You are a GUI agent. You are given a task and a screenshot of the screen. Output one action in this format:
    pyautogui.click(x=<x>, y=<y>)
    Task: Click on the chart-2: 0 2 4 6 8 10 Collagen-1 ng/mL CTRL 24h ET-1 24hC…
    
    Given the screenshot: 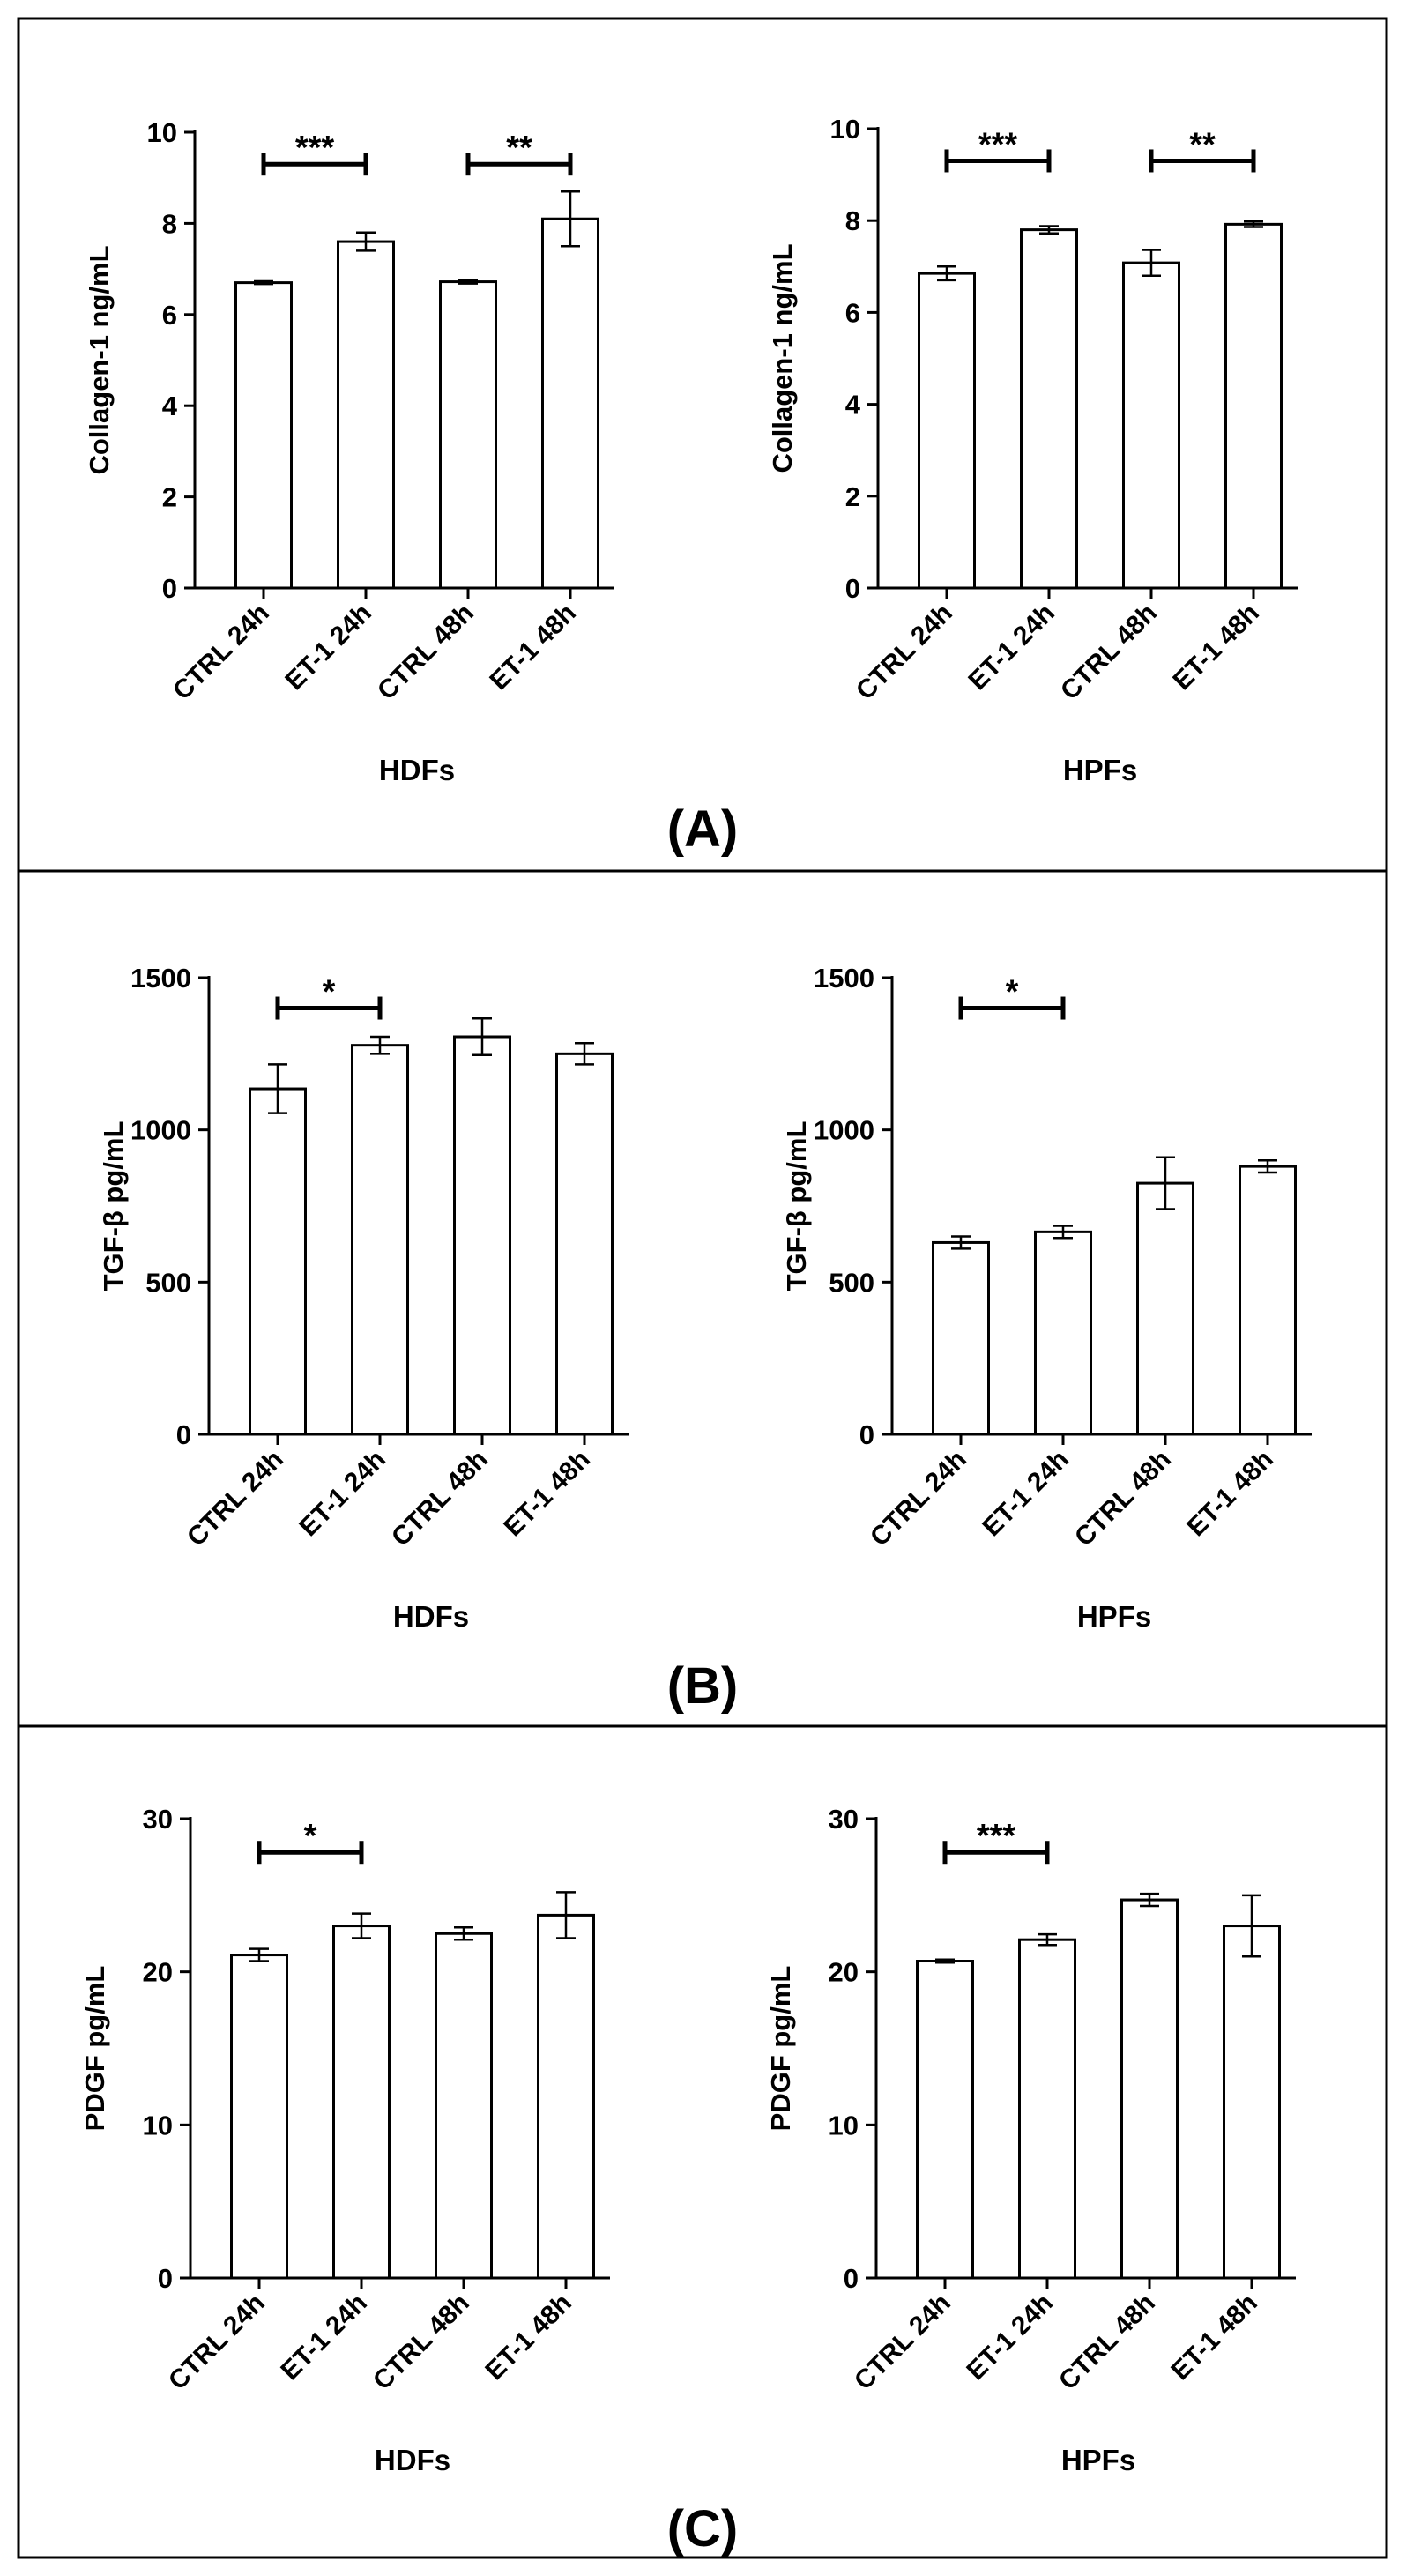 What is the action you would take?
    pyautogui.click(x=1032, y=450)
    